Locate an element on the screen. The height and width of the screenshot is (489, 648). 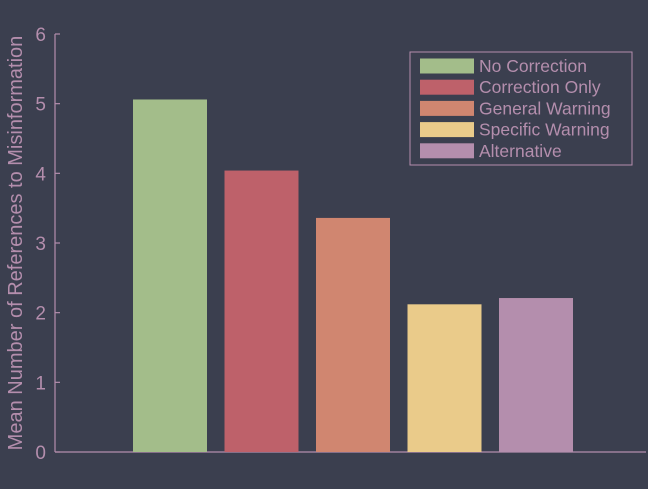
y-tick-label: 0 is located at coordinates (40, 453).